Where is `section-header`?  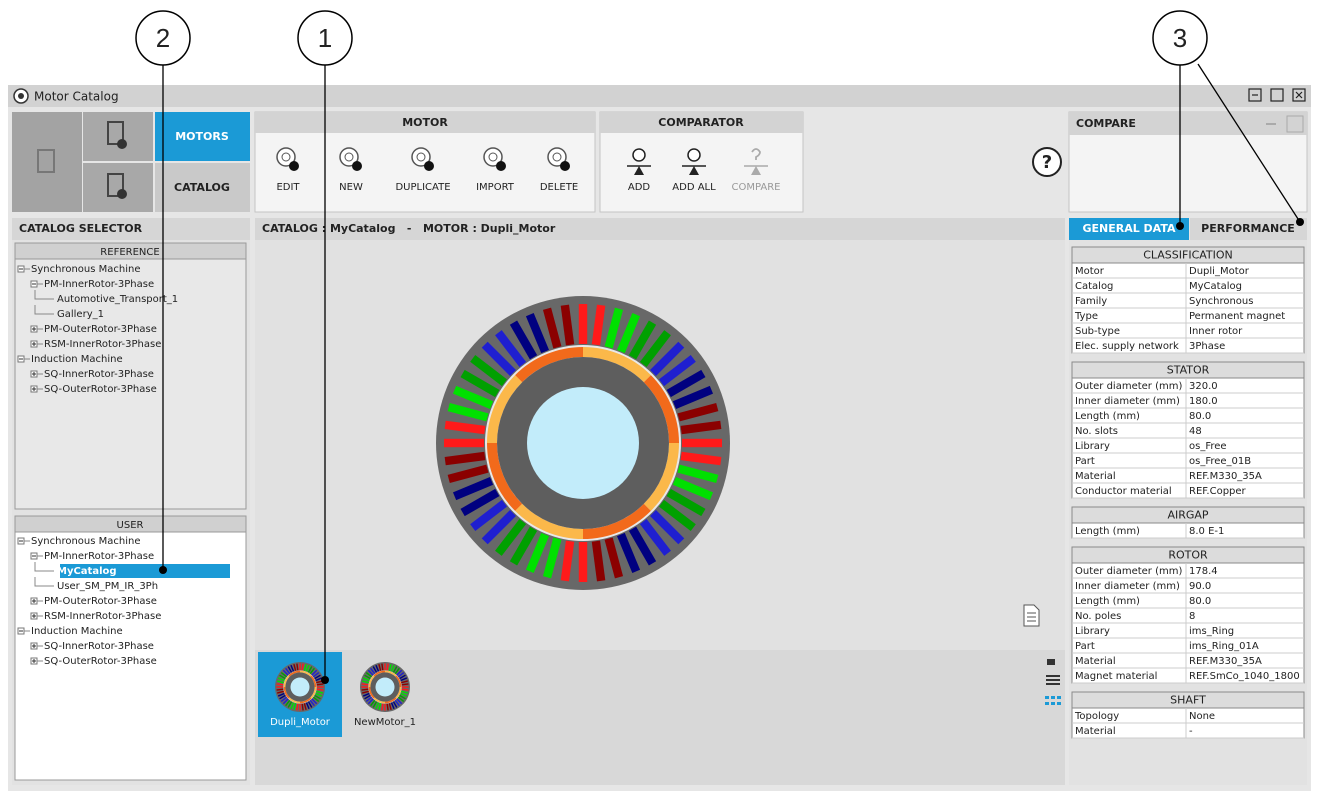
section-header is located at coordinates (1188, 255).